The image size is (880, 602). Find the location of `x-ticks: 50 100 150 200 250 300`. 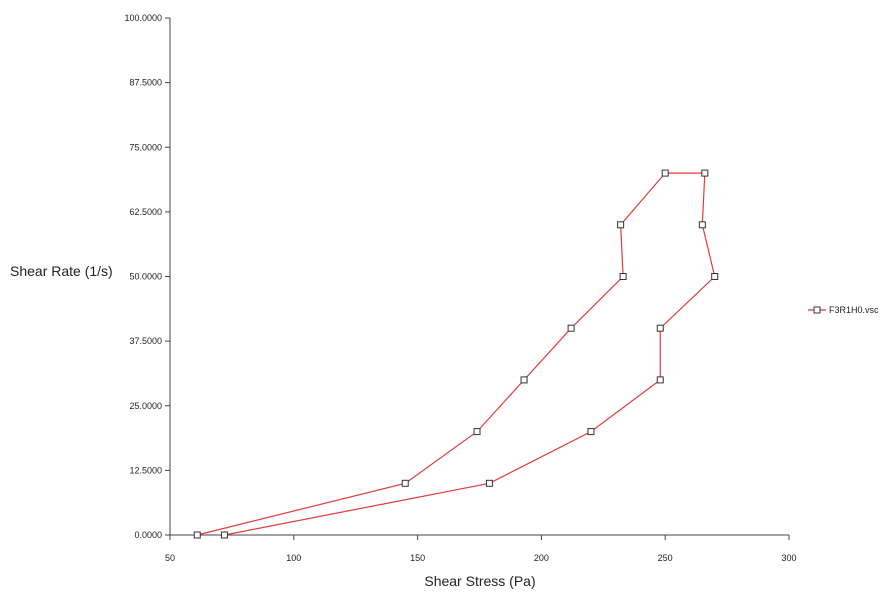

x-ticks: 50 100 150 200 250 300 is located at coordinates (481, 549).